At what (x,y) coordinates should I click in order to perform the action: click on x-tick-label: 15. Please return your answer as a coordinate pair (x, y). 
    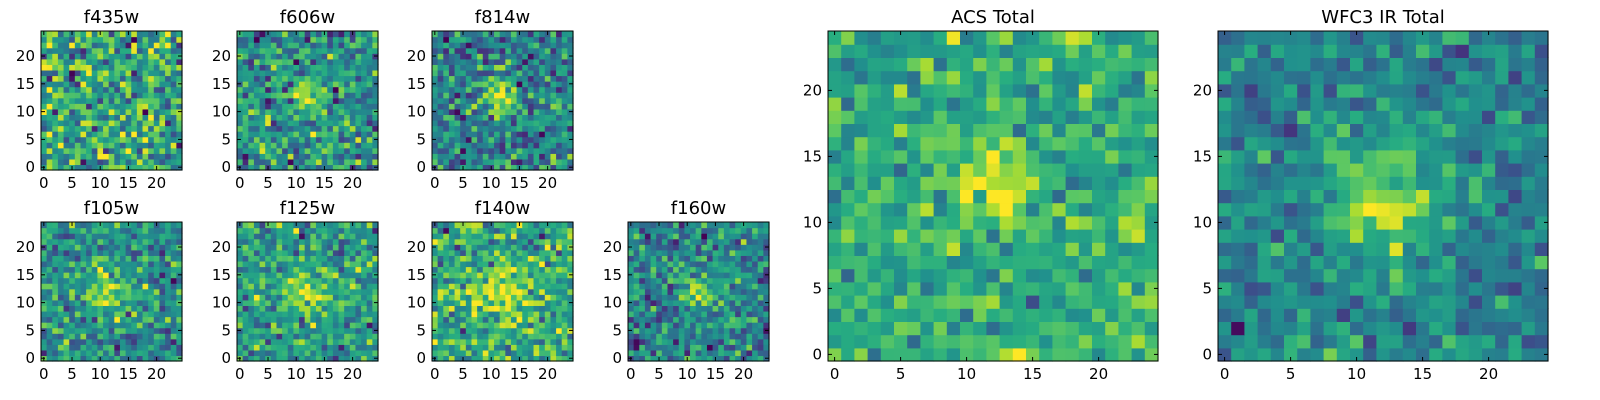
    Looking at the image, I should click on (715, 374).